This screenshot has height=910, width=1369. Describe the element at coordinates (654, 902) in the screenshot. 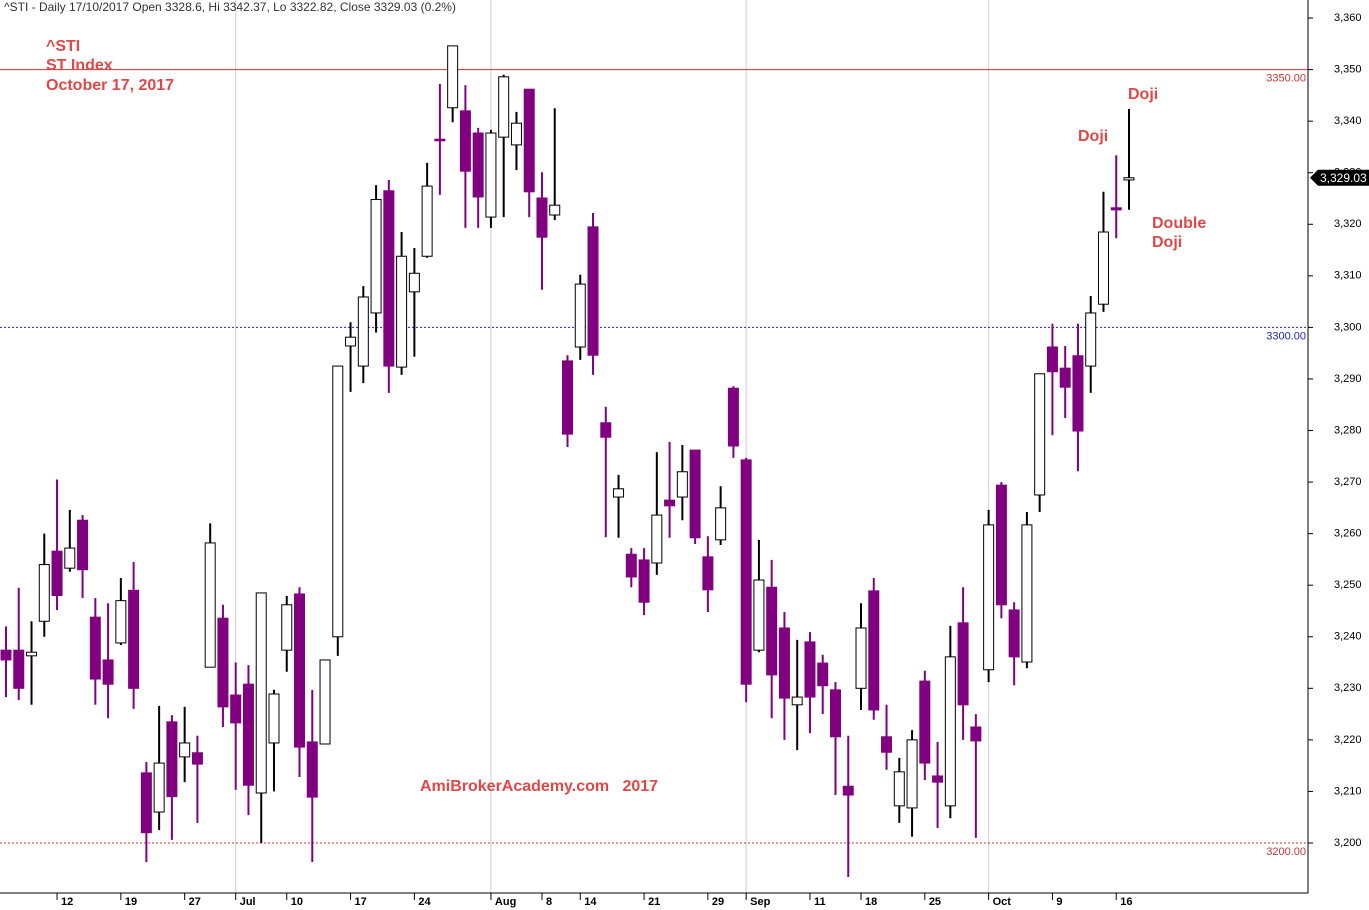

I see `x-tick-label: 21` at that location.